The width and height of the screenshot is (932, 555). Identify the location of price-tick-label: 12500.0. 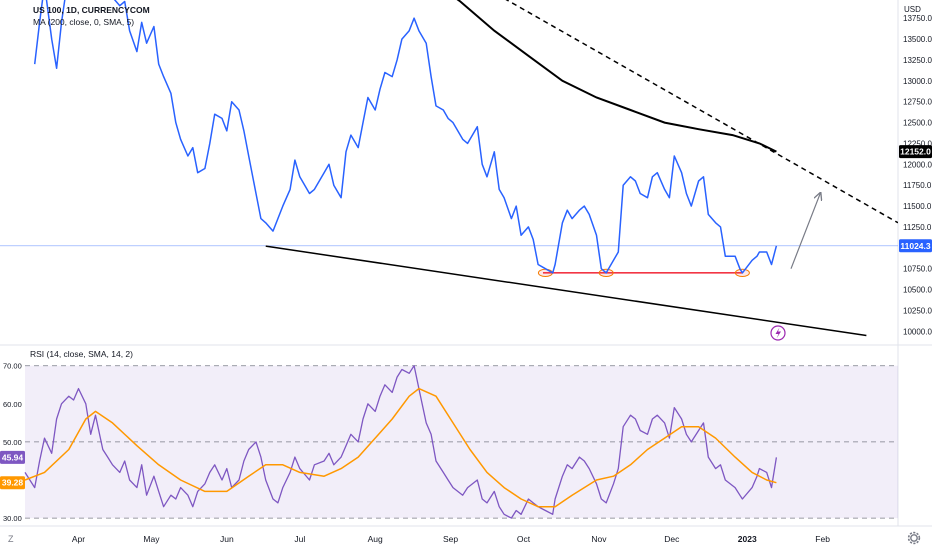
(917, 123).